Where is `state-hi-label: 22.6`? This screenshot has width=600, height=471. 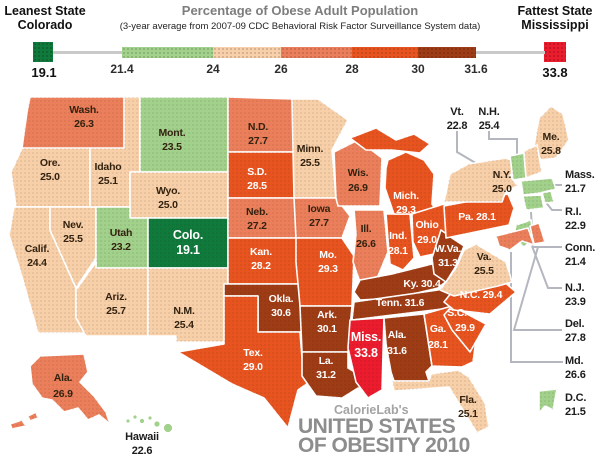 state-hi-label: 22.6 is located at coordinates (142, 451).